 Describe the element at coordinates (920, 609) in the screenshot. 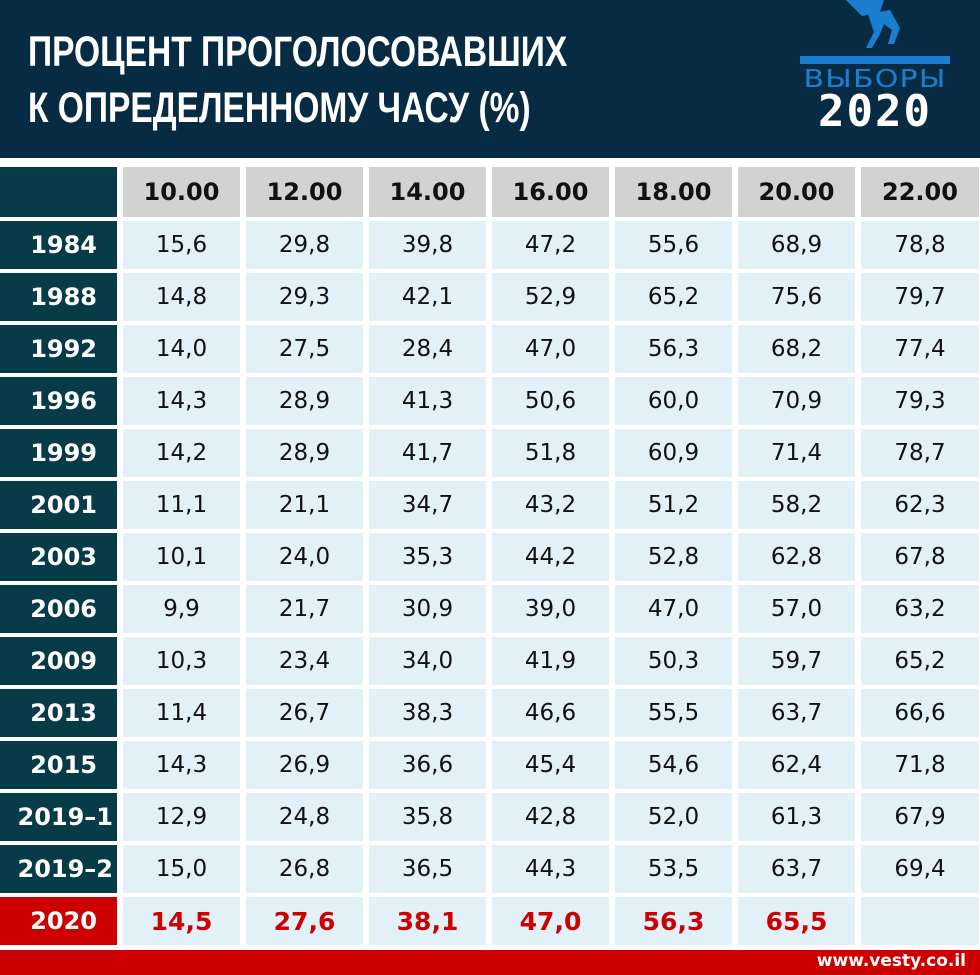

I see `table-cell: 63,2` at that location.